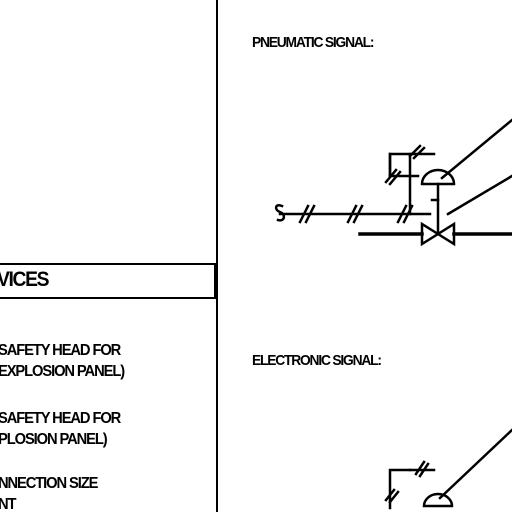  What do you see at coordinates (108, 281) in the screenshot?
I see `devices-header-box` at bounding box center [108, 281].